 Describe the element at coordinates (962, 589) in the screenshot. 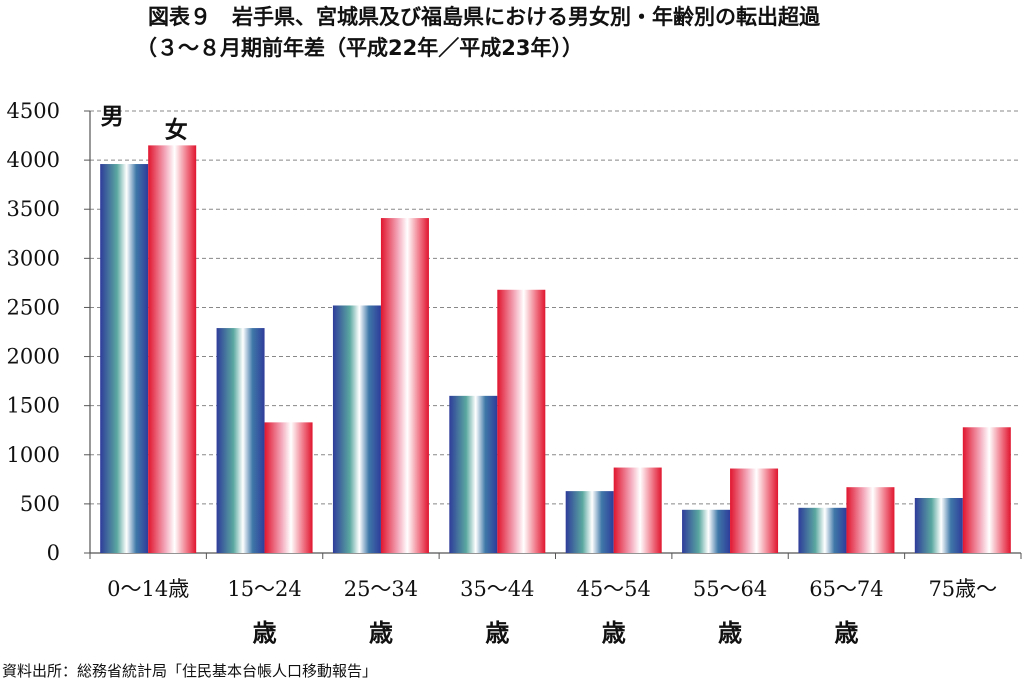

I see `x-category-label: 75歳〜` at that location.